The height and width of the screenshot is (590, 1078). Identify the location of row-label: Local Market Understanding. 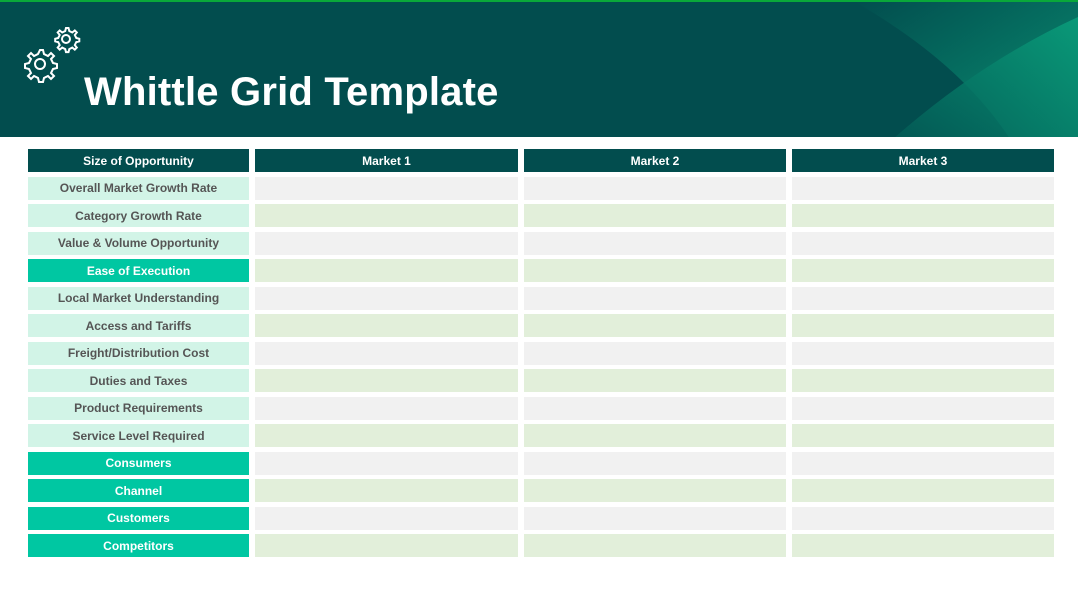
(138, 298).